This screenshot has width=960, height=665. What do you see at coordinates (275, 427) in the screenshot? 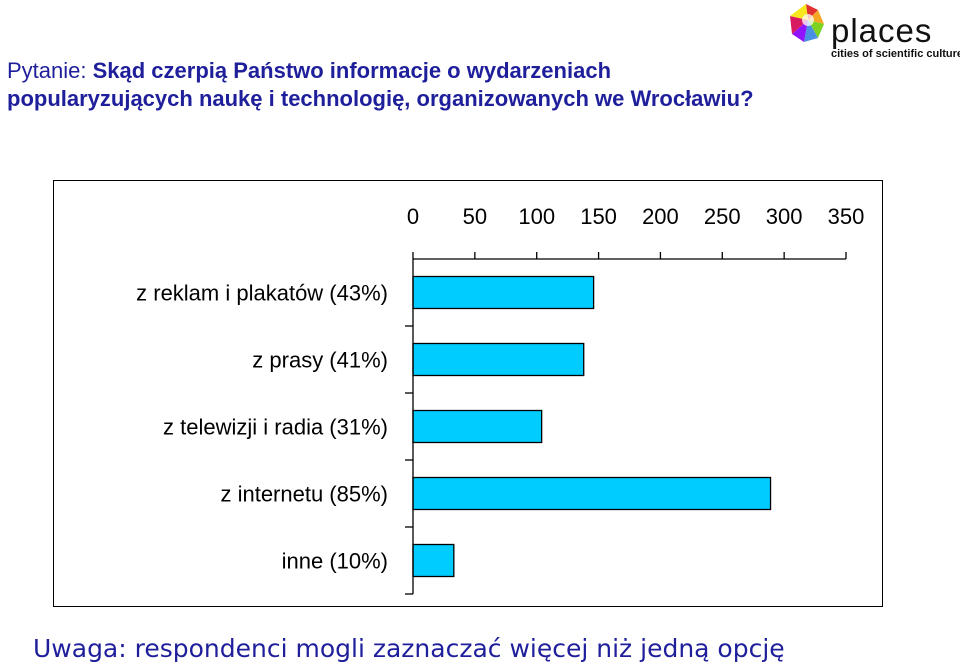
I see `category-label: z telewizji i radia (31%)` at bounding box center [275, 427].